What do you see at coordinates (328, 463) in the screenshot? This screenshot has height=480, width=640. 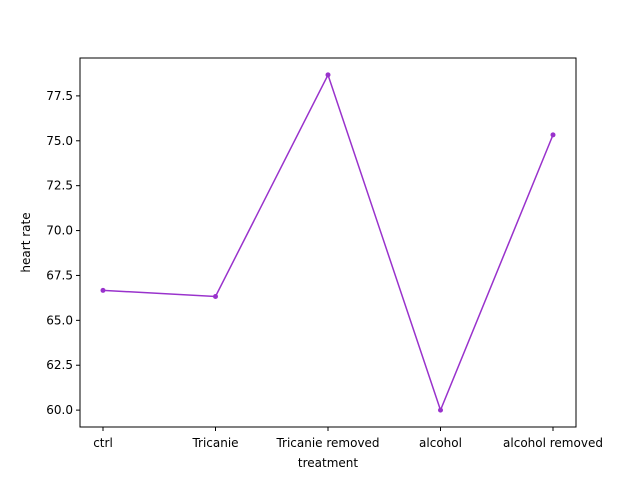 I see `x-axis-label: treatment` at bounding box center [328, 463].